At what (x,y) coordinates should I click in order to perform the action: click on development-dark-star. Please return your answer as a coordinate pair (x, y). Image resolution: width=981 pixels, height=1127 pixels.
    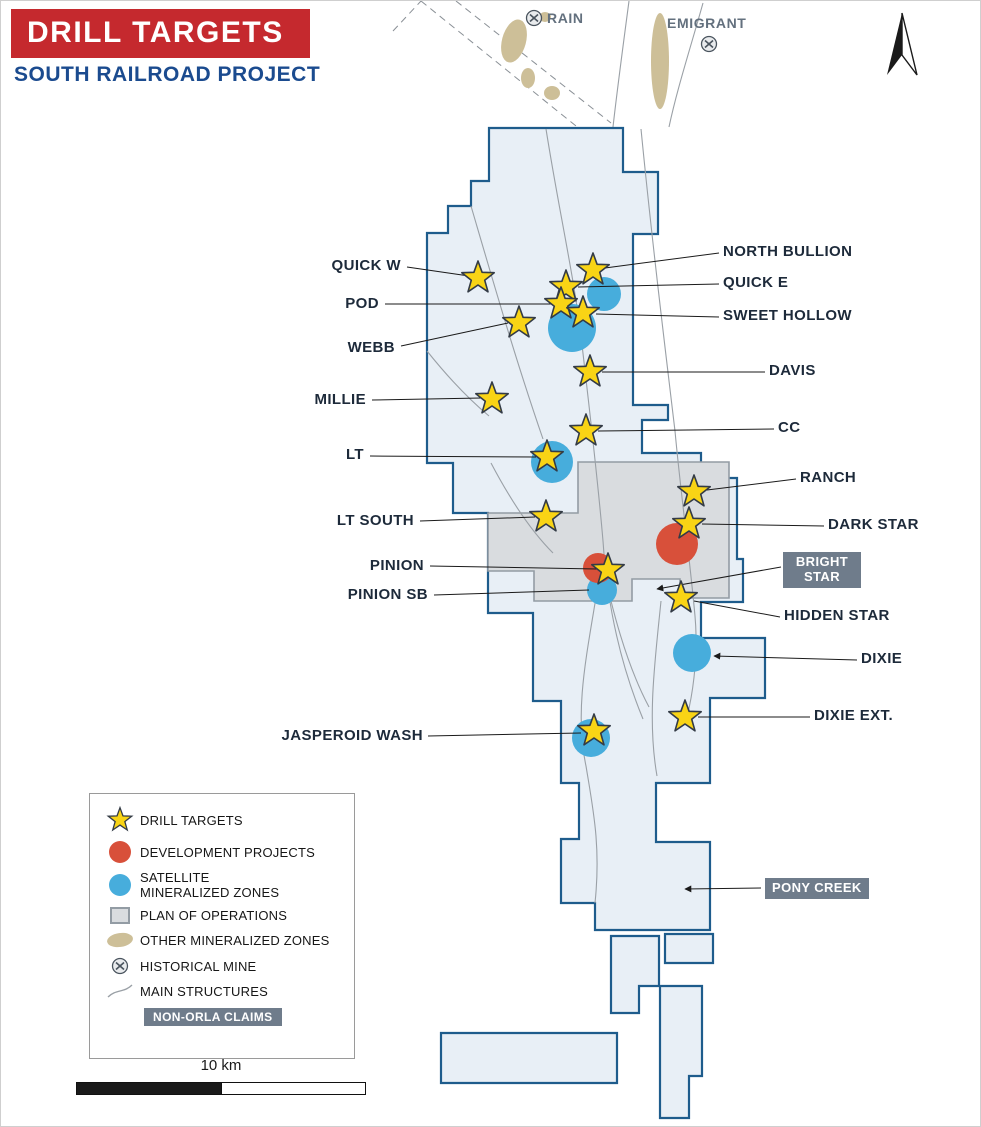
    Looking at the image, I should click on (677, 544).